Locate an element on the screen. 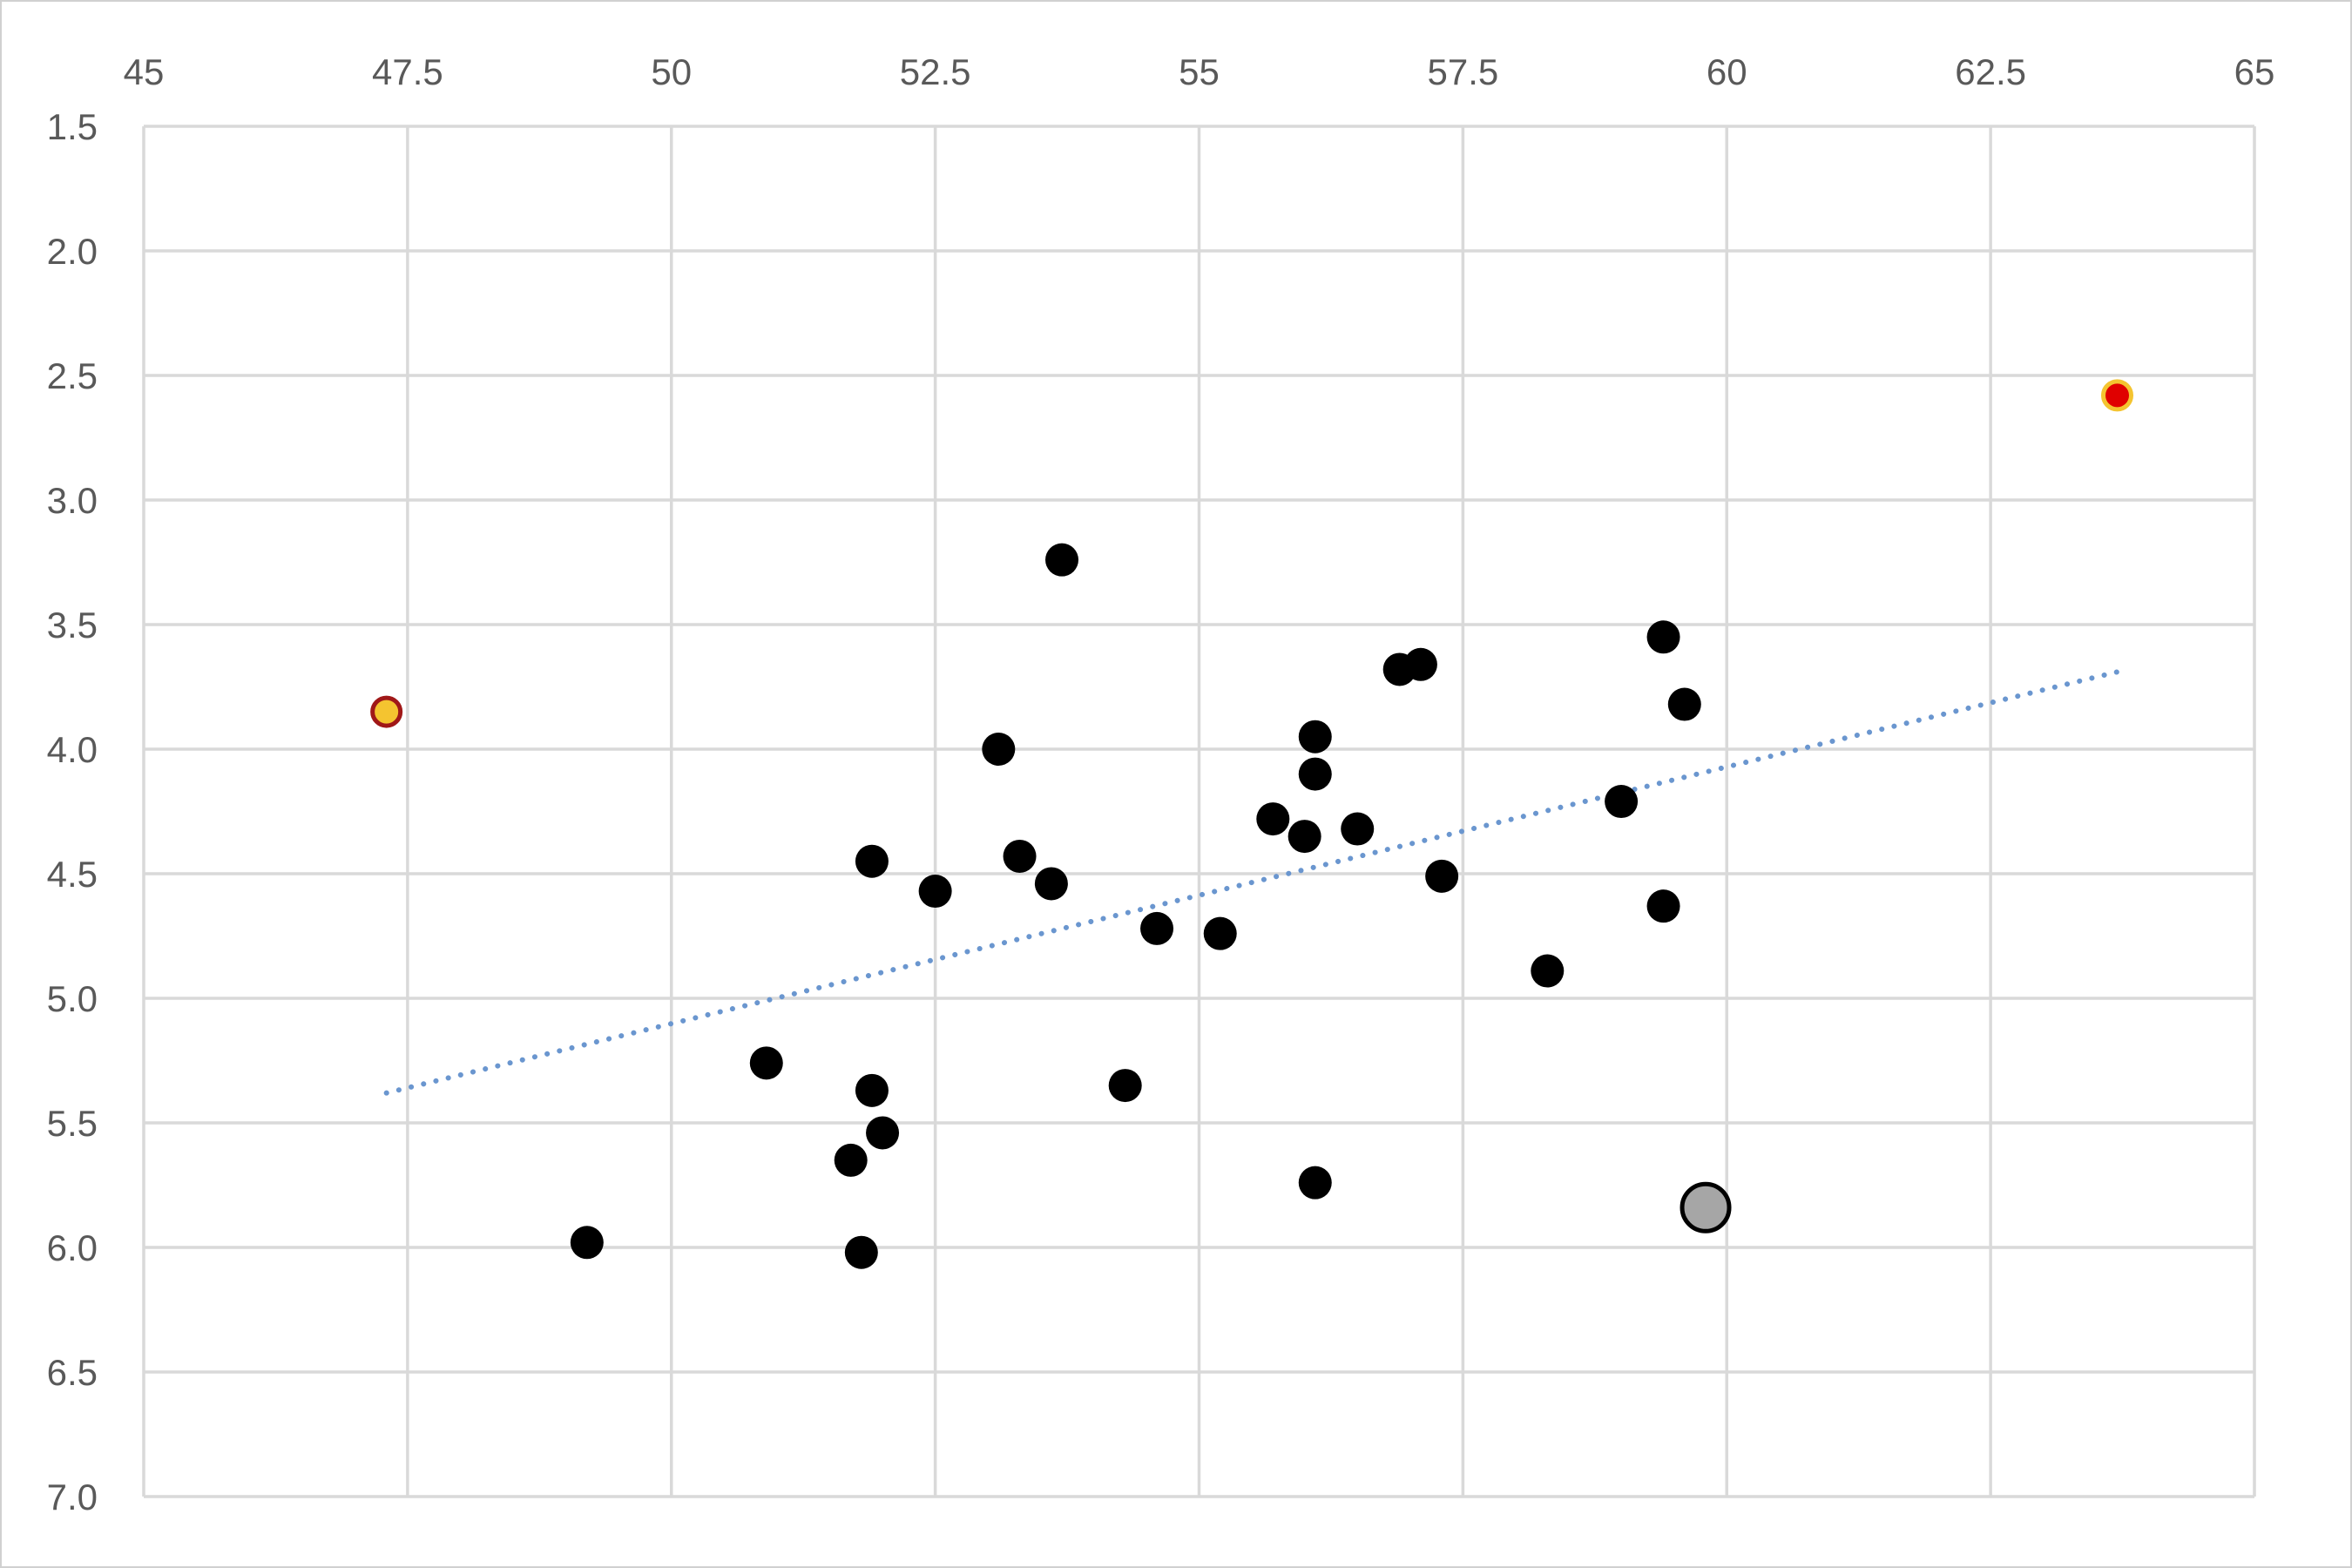  x-tick-label: 60 is located at coordinates (1727, 71).